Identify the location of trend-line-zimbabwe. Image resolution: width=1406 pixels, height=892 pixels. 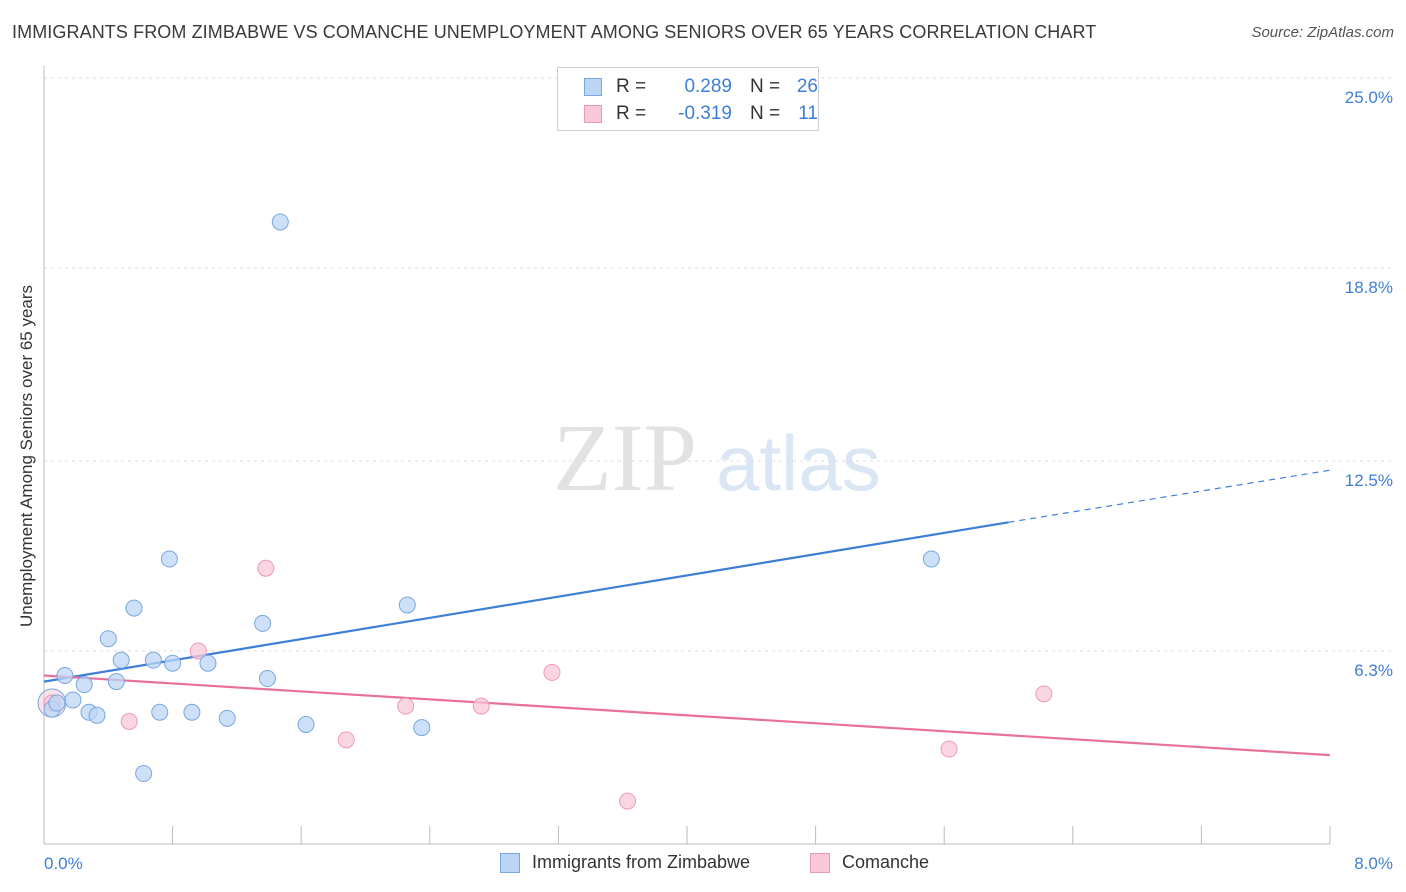
(526, 602).